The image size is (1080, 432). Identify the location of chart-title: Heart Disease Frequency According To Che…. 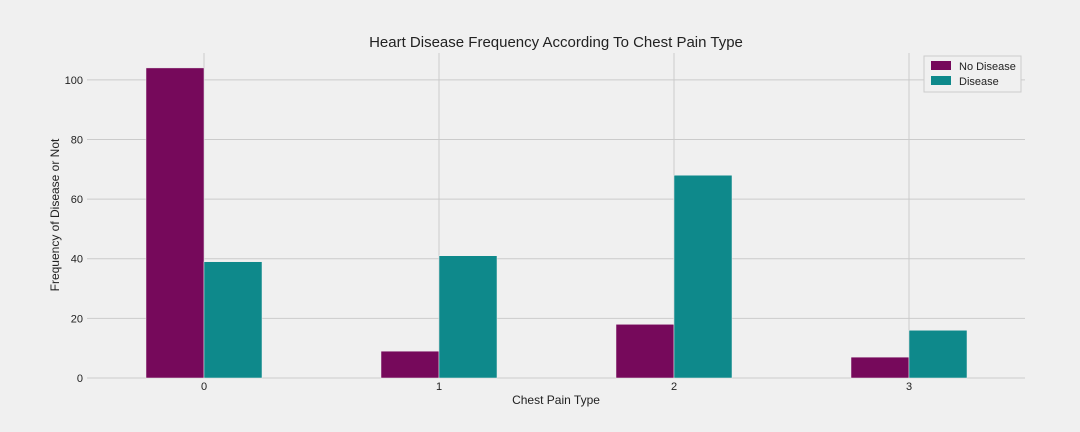
(556, 42).